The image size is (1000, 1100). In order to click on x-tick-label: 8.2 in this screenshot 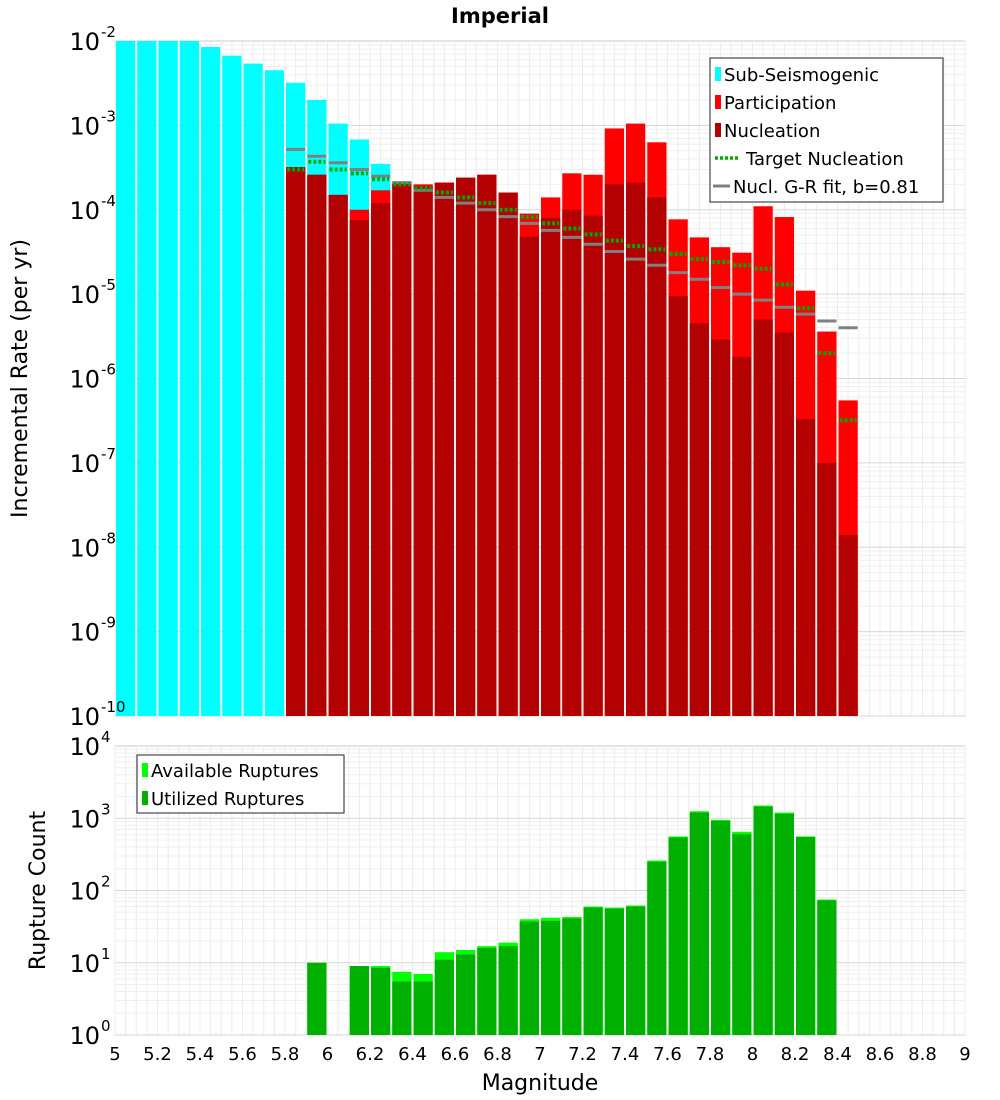, I will do `click(795, 1054)`.